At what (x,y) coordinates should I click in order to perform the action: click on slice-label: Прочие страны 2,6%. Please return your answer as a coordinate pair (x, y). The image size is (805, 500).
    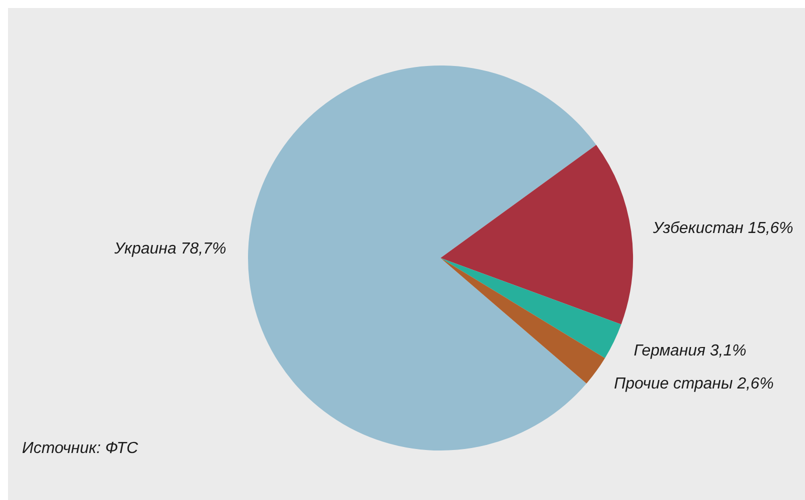
    Looking at the image, I should click on (694, 384).